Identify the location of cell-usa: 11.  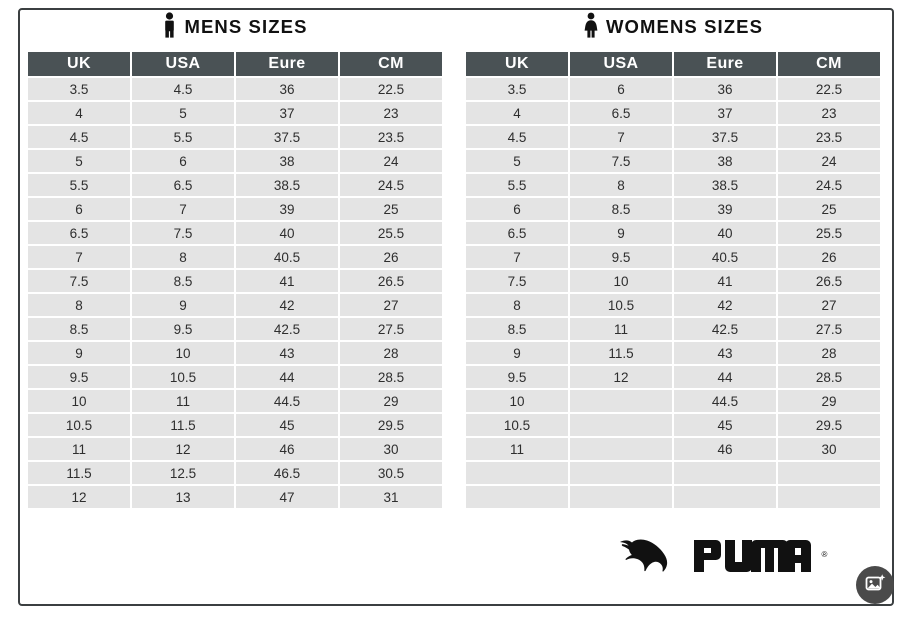
(183, 401).